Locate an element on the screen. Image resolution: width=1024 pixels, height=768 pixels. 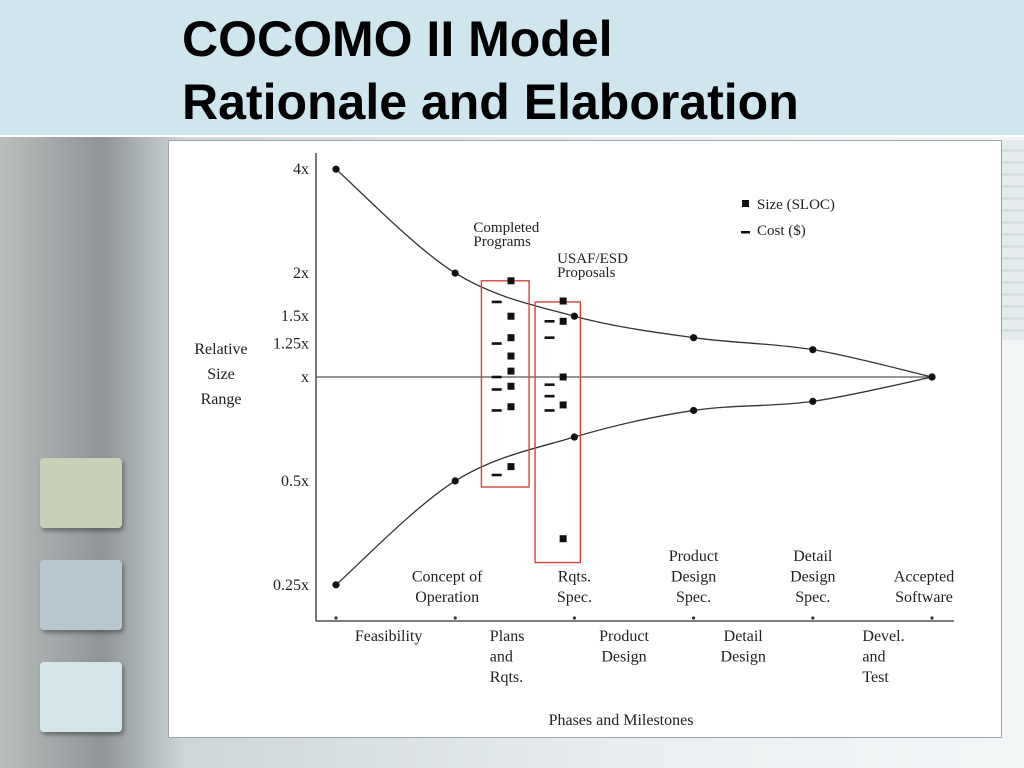
milestone-label: Product is located at coordinates (694, 556).